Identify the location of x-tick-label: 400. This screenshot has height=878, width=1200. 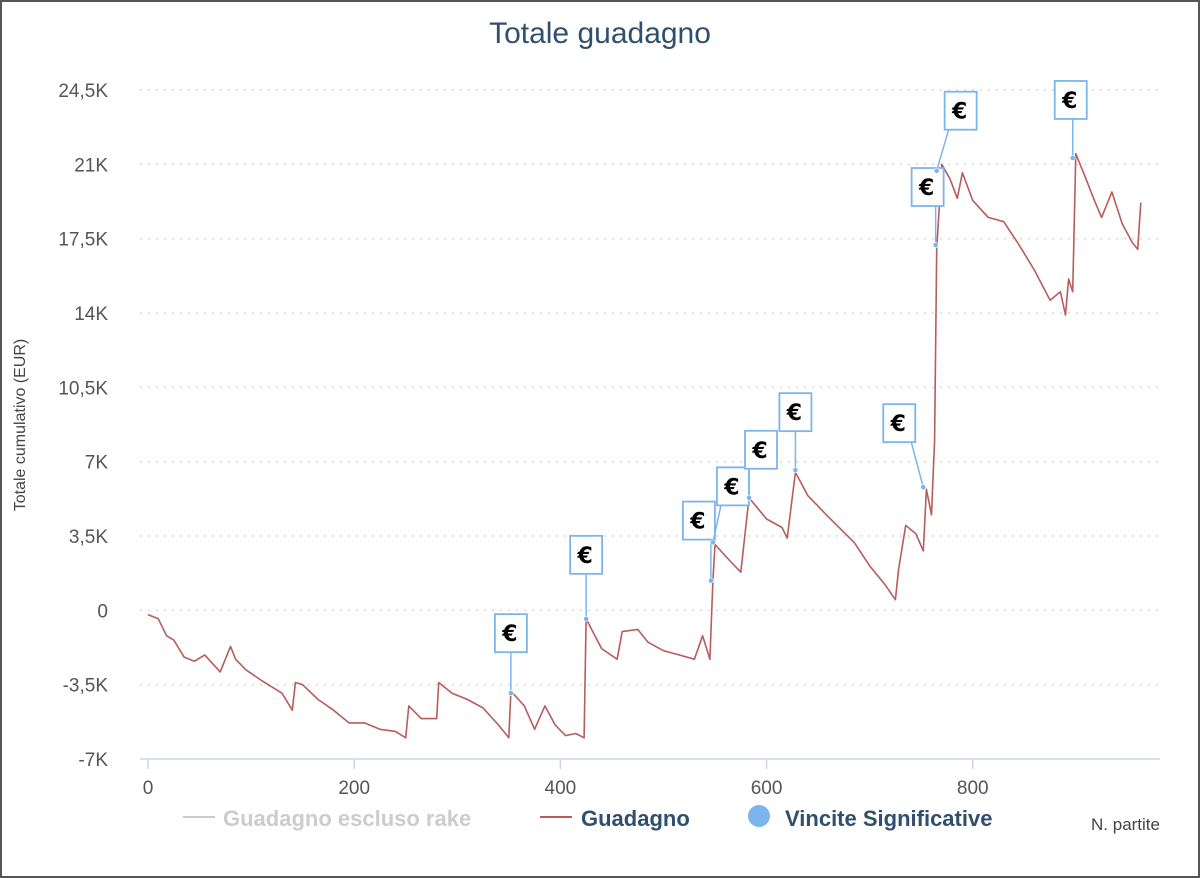
(561, 788).